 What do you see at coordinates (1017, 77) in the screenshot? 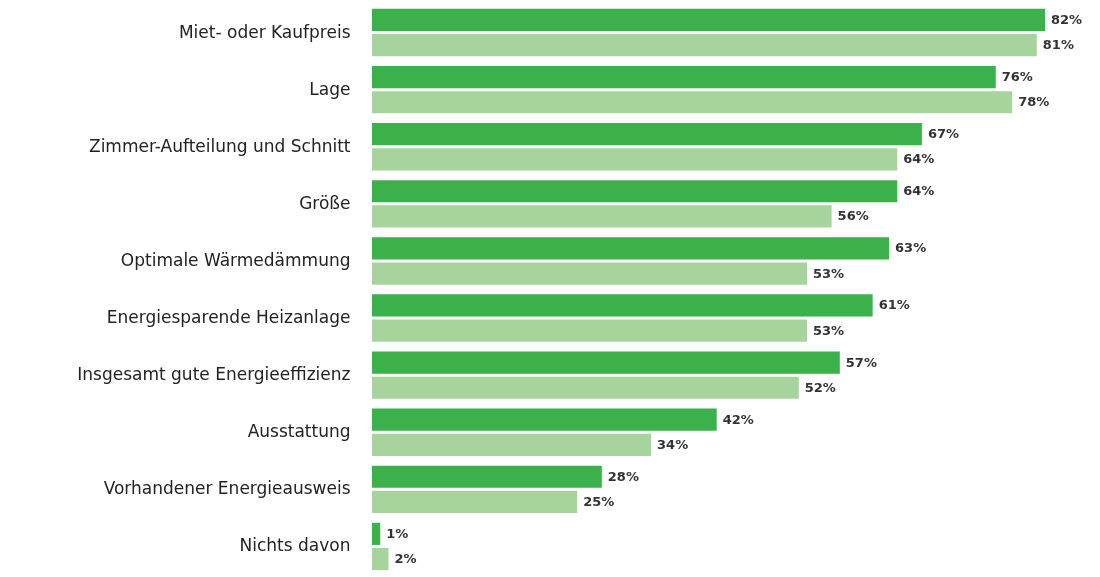
I see `data-label: 76%` at bounding box center [1017, 77].